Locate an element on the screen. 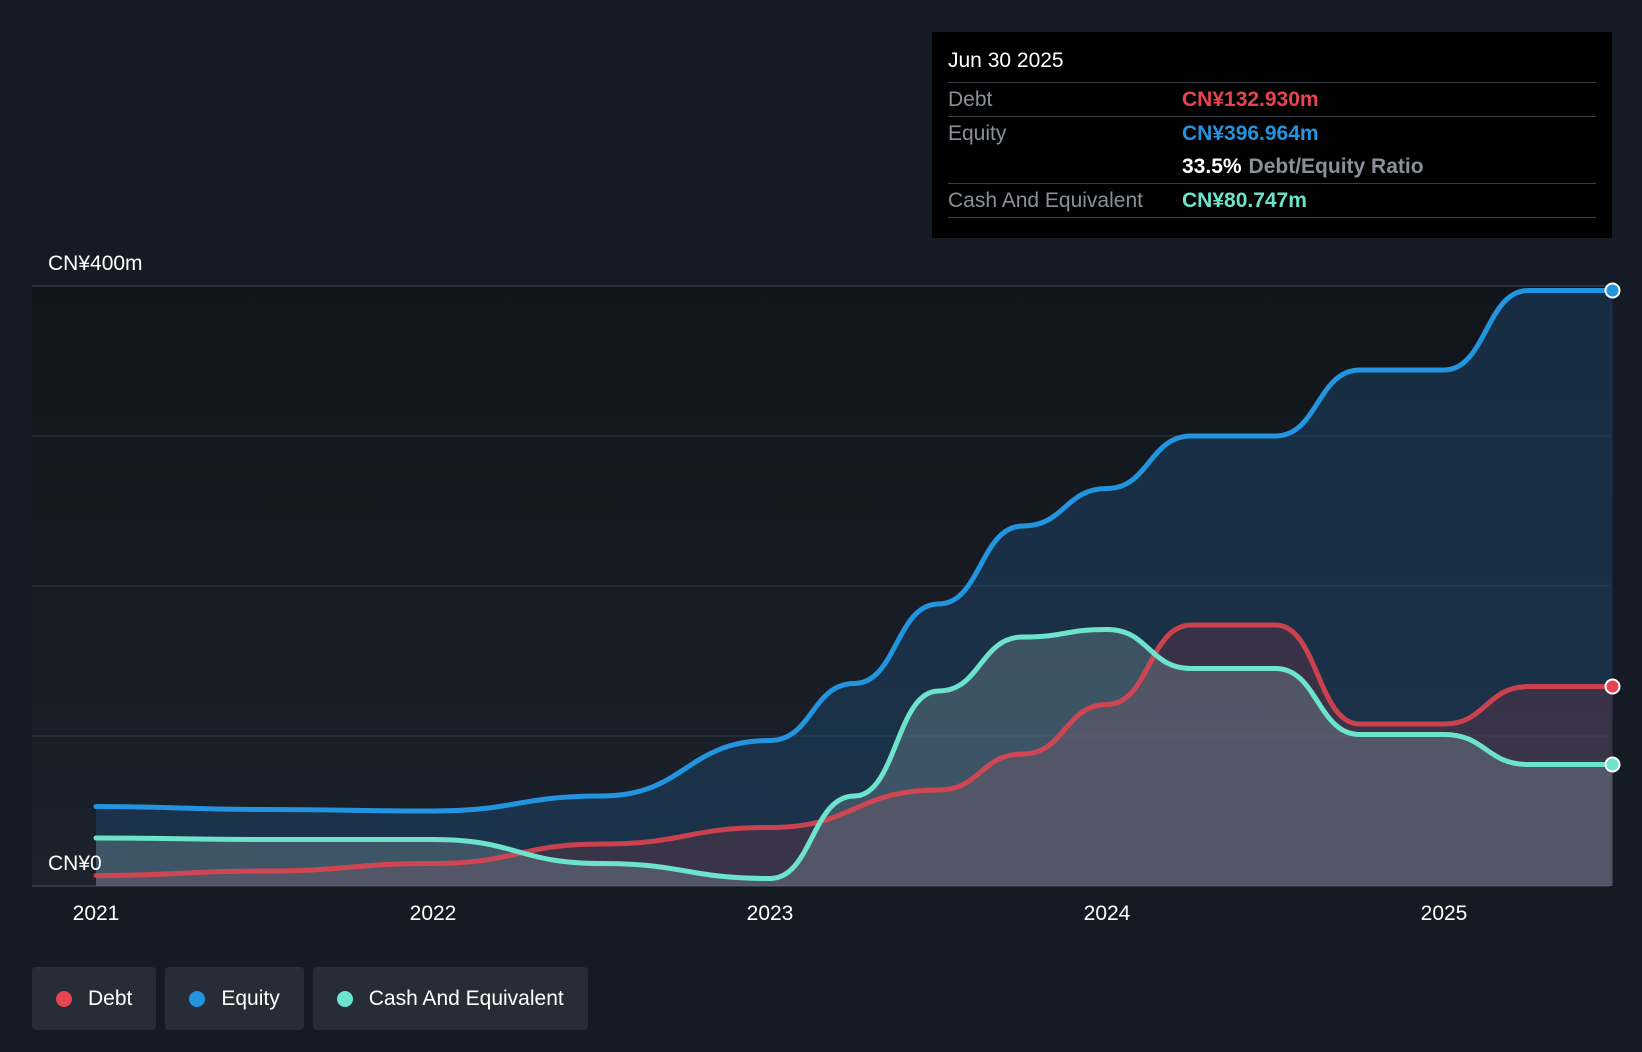 This screenshot has width=1642, height=1052. legend-item-debt: Debt is located at coordinates (94, 998).